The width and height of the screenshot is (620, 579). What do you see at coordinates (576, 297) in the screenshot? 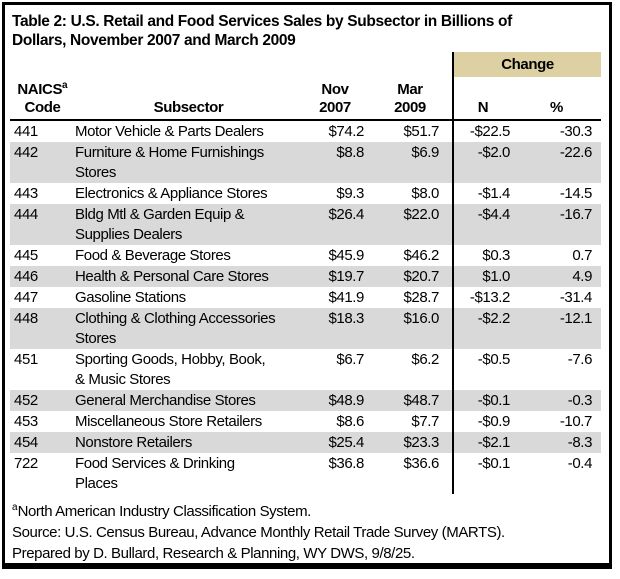
I see `cell-change-pct: -31.4` at bounding box center [576, 297].